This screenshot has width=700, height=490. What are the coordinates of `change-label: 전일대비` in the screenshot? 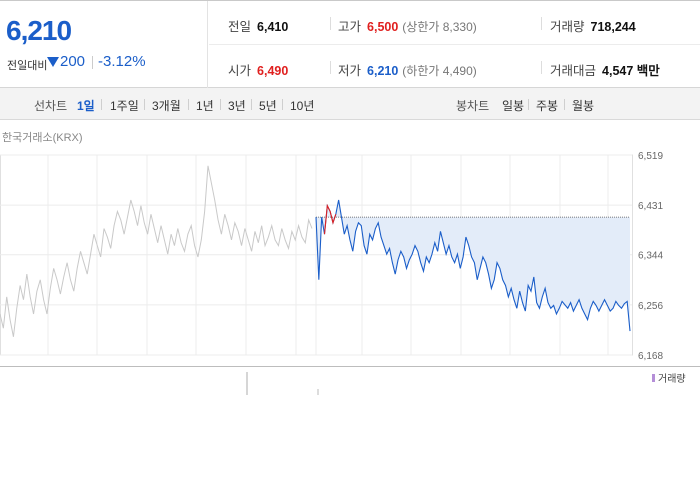 It's located at (27, 65).